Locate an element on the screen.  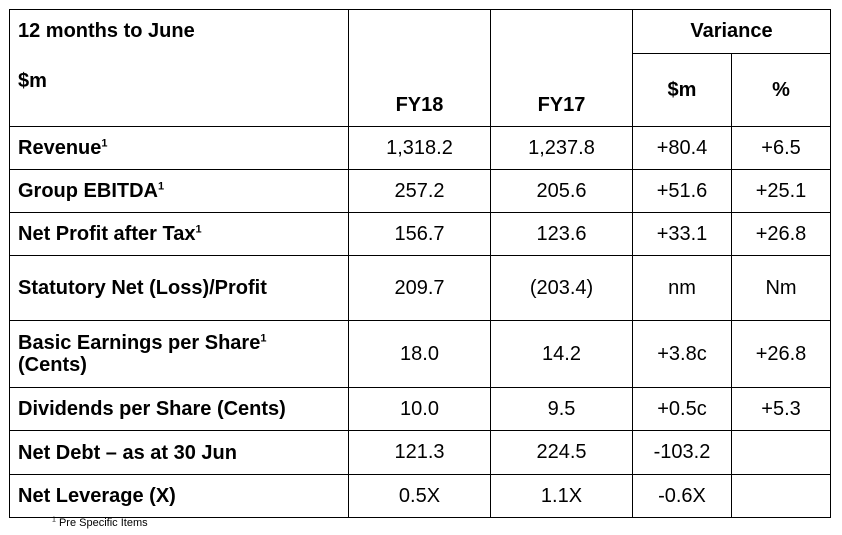
row-label-text: Net Debt – as at 30 Jun is located at coordinates (127, 452).